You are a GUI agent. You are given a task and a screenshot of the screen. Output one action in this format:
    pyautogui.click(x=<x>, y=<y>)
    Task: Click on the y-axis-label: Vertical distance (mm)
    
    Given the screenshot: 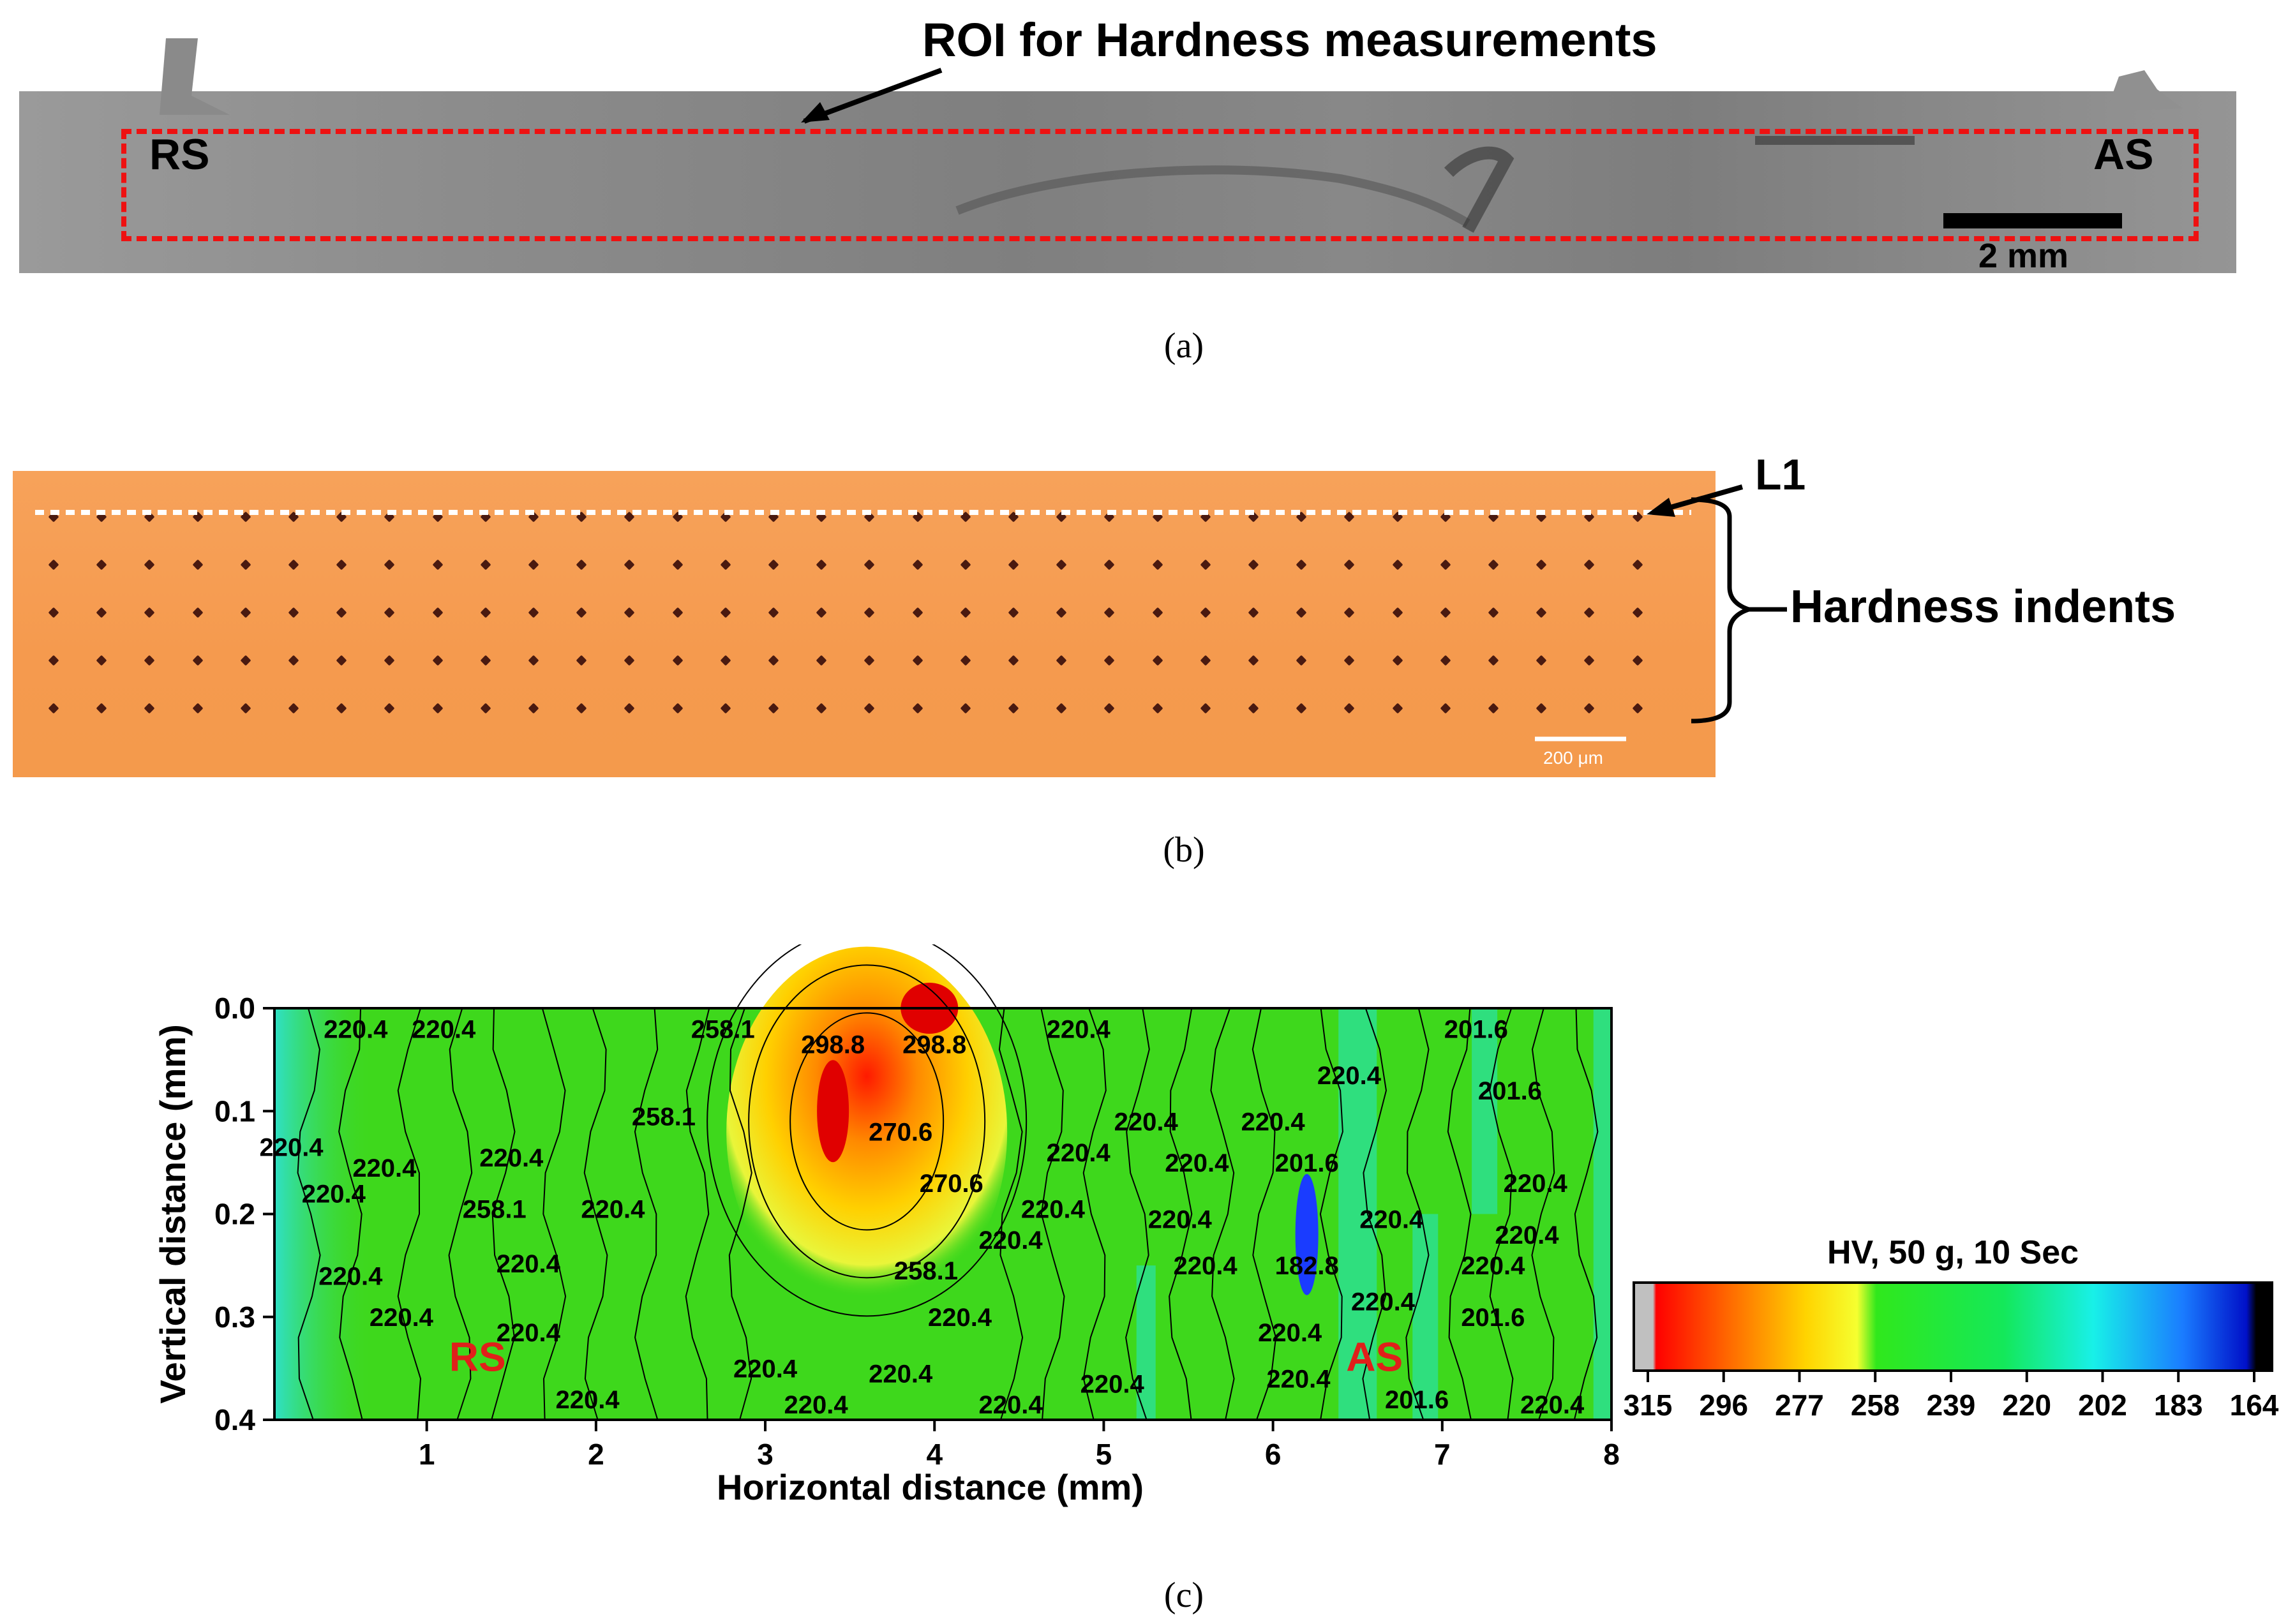 What is the action you would take?
    pyautogui.click(x=173, y=1214)
    